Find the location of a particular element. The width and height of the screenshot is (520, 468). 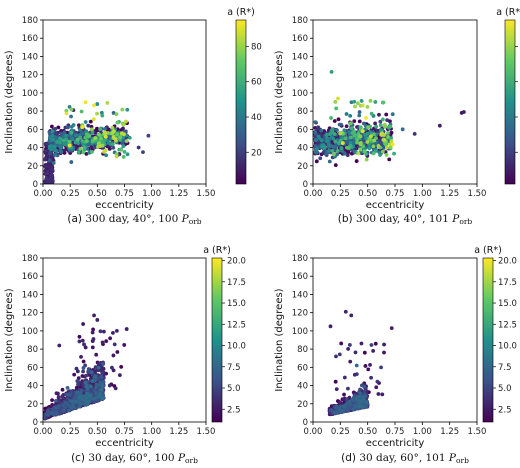

colorbar-tick-label: 20 is located at coordinates (256, 153).